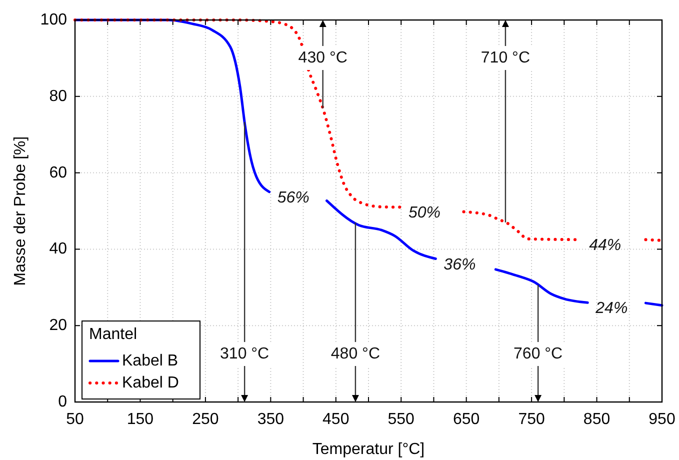 The height and width of the screenshot is (460, 679). I want to click on x-tick-label: 450, so click(336, 419).